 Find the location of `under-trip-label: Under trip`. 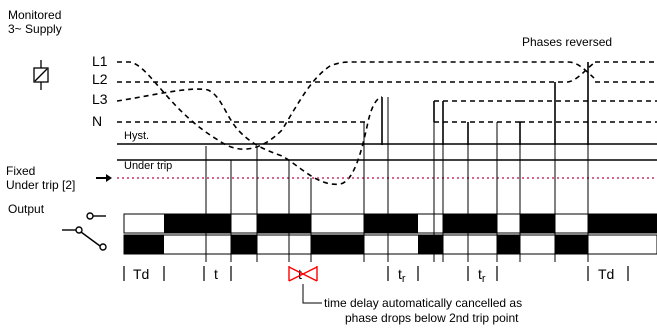

under-trip-label: Under trip is located at coordinates (148, 166).